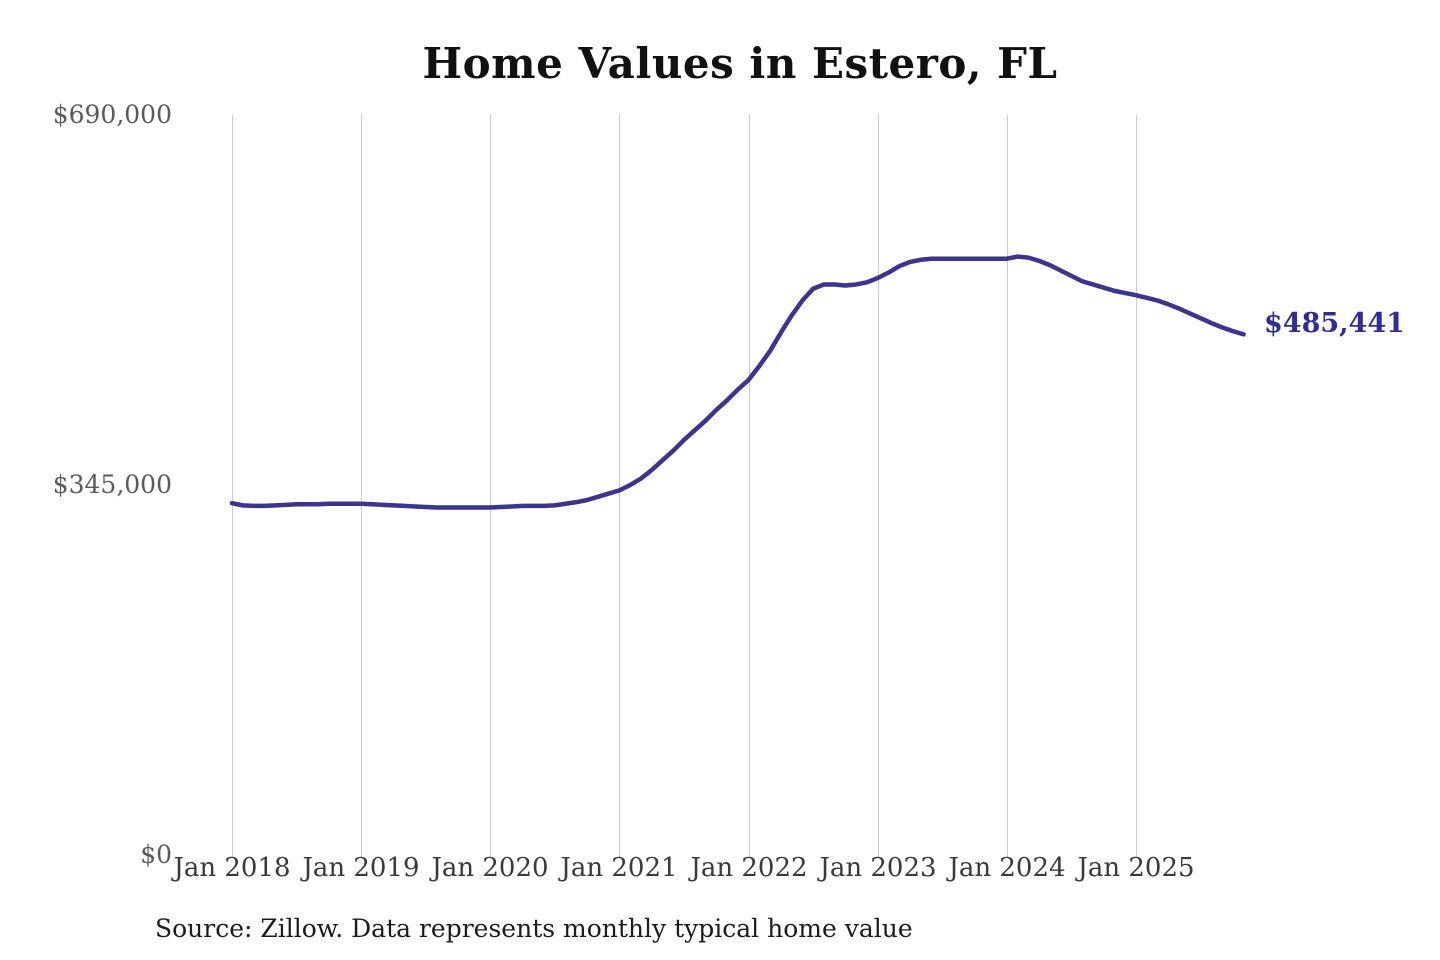 The image size is (1440, 960). I want to click on x-tick-label: Jan 2018, so click(232, 868).